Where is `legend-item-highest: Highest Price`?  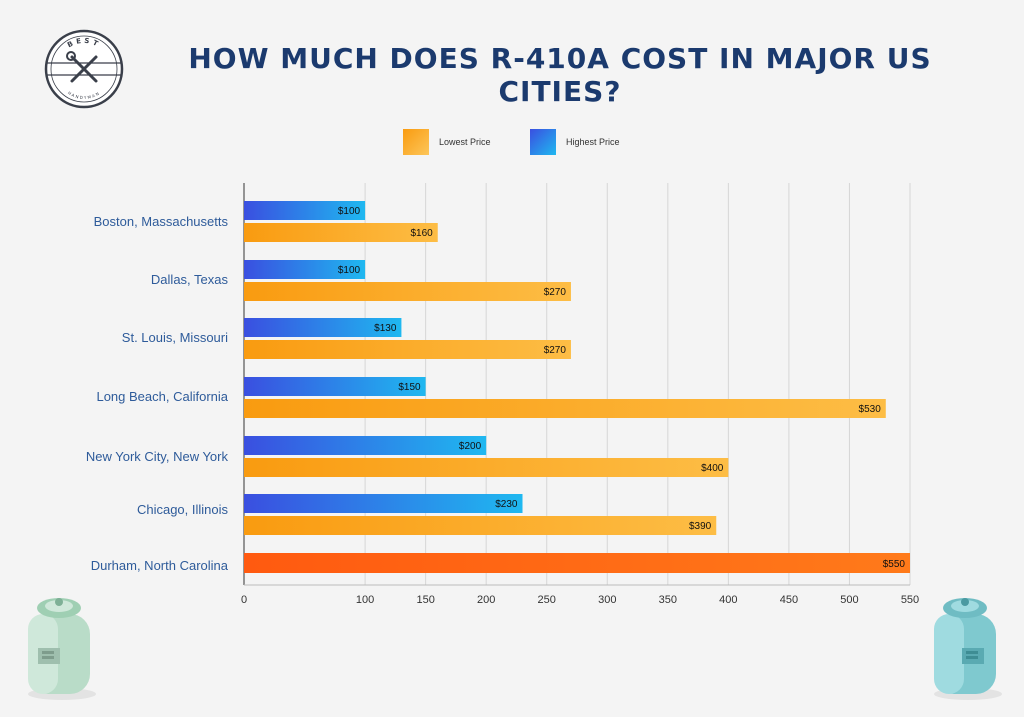
legend-item-highest: Highest Price is located at coordinates (575, 142).